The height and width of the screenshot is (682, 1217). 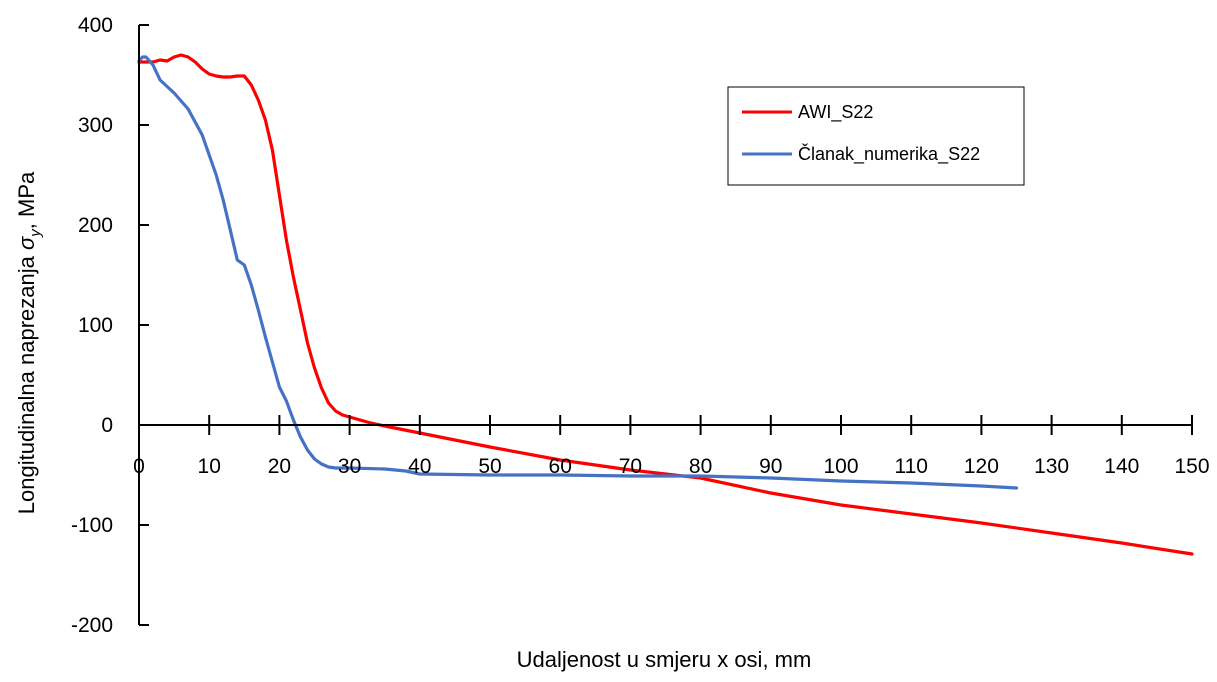 What do you see at coordinates (981, 466) in the screenshot?
I see `x-tick-label: 120` at bounding box center [981, 466].